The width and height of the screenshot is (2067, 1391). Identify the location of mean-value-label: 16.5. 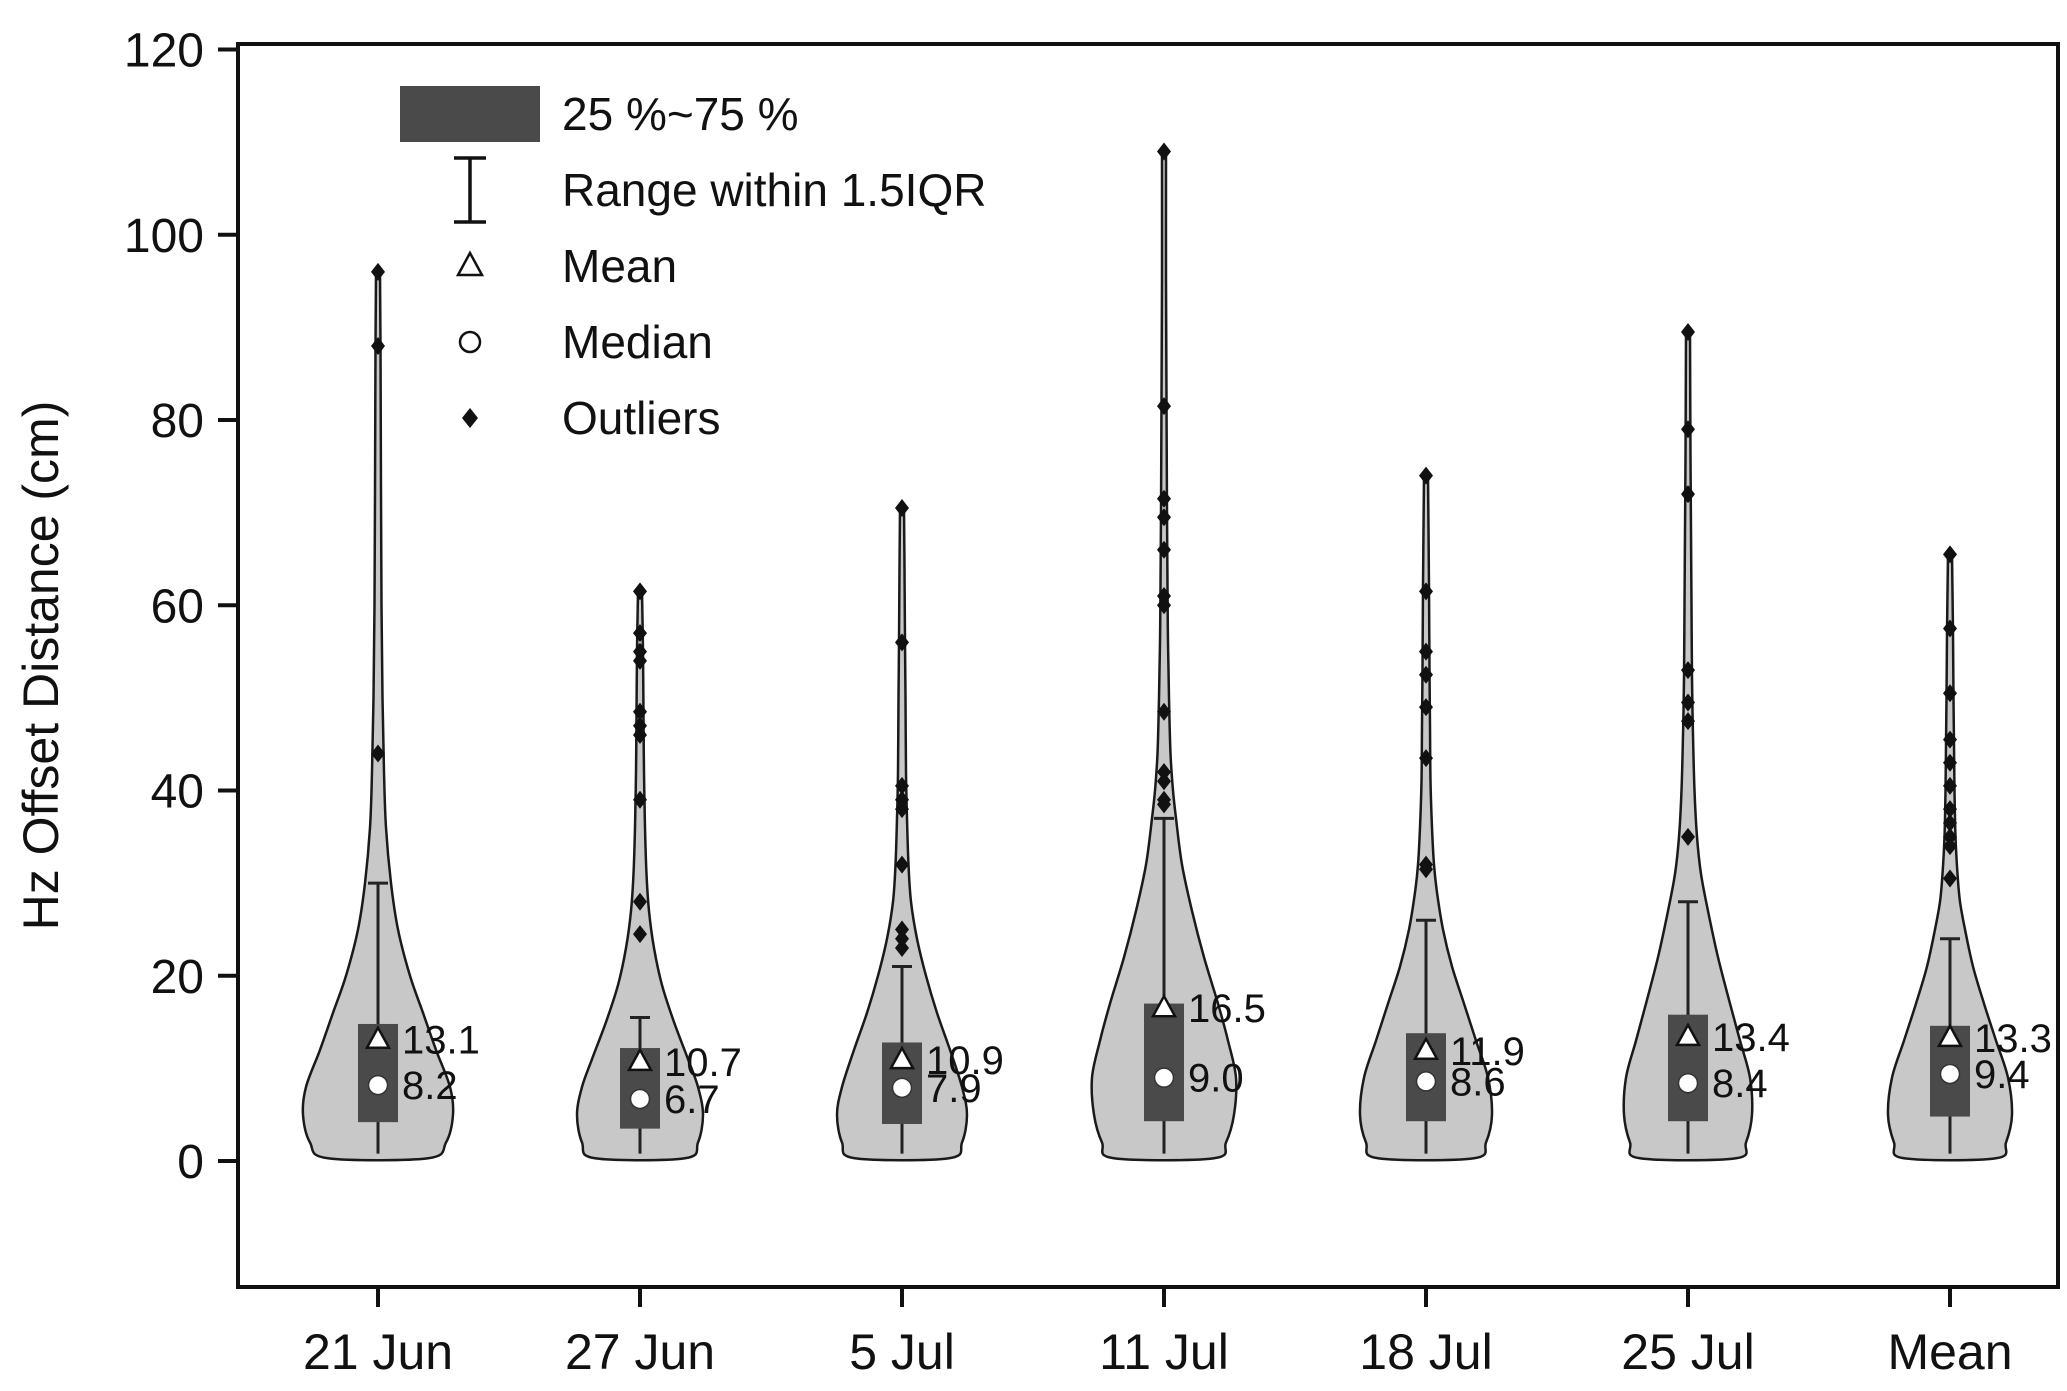
(1227, 1009).